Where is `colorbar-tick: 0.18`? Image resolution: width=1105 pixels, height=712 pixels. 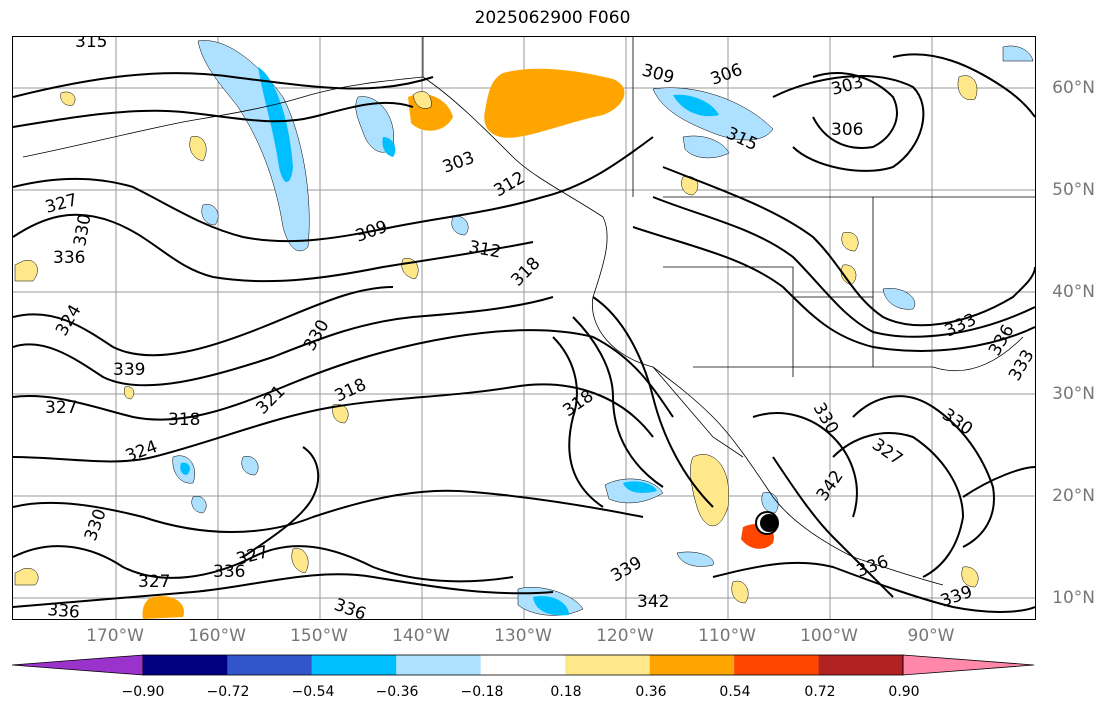
colorbar-tick: 0.18 is located at coordinates (566, 692).